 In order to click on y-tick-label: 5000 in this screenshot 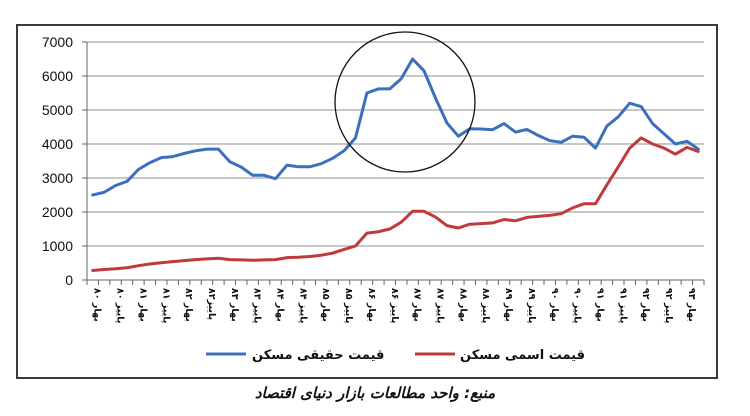, I will do `click(57, 110)`.